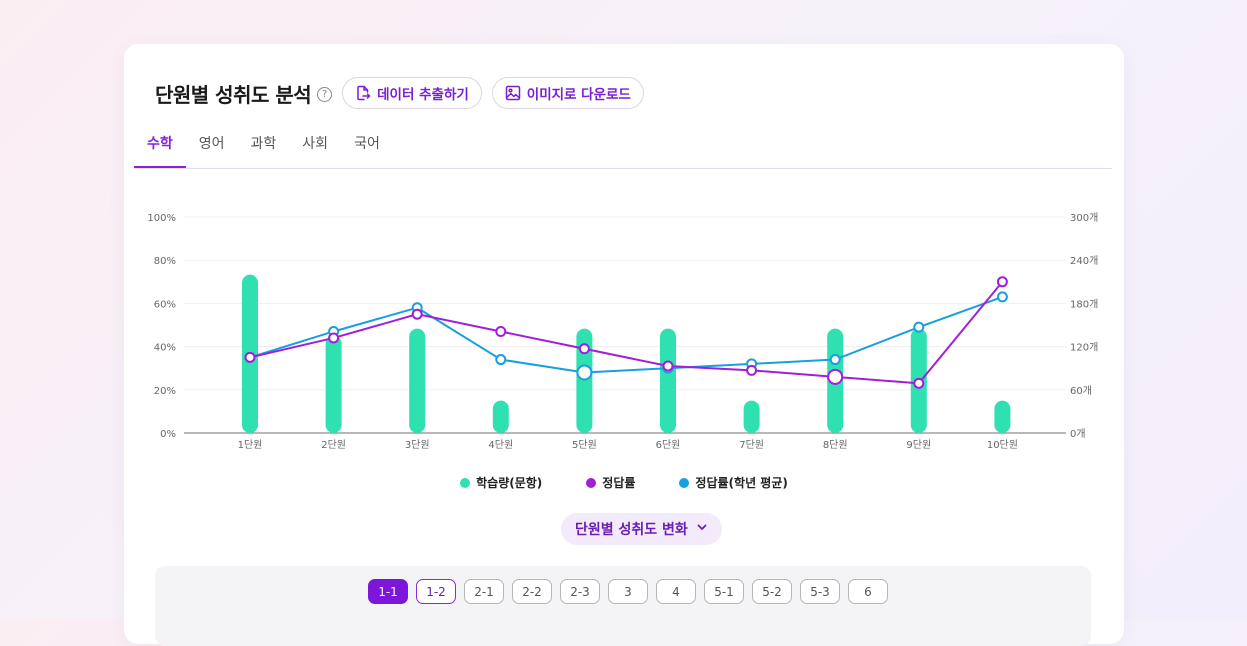  What do you see at coordinates (333, 445) in the screenshot?
I see `x-tick-label: 2단원` at bounding box center [333, 445].